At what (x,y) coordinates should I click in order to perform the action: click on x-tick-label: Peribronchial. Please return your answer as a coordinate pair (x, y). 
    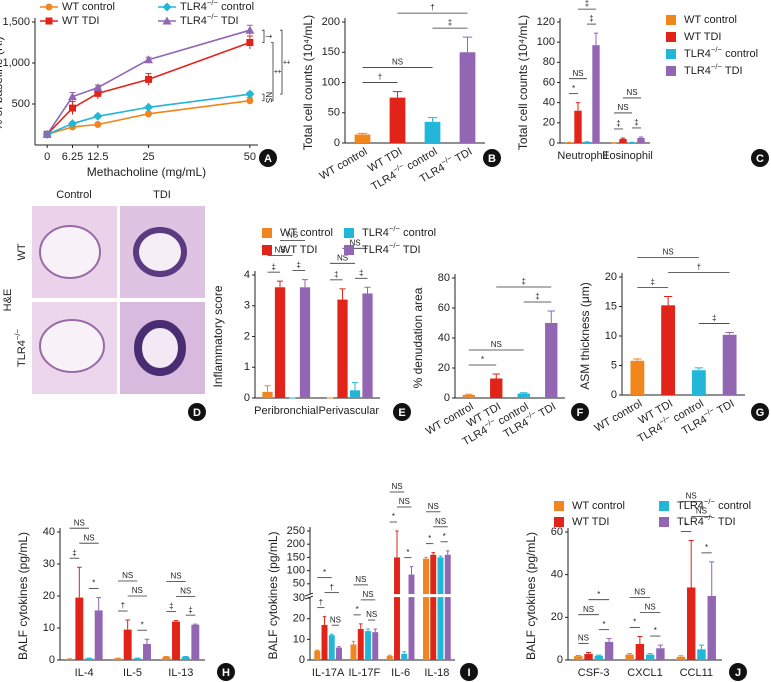
    Looking at the image, I should click on (286, 411).